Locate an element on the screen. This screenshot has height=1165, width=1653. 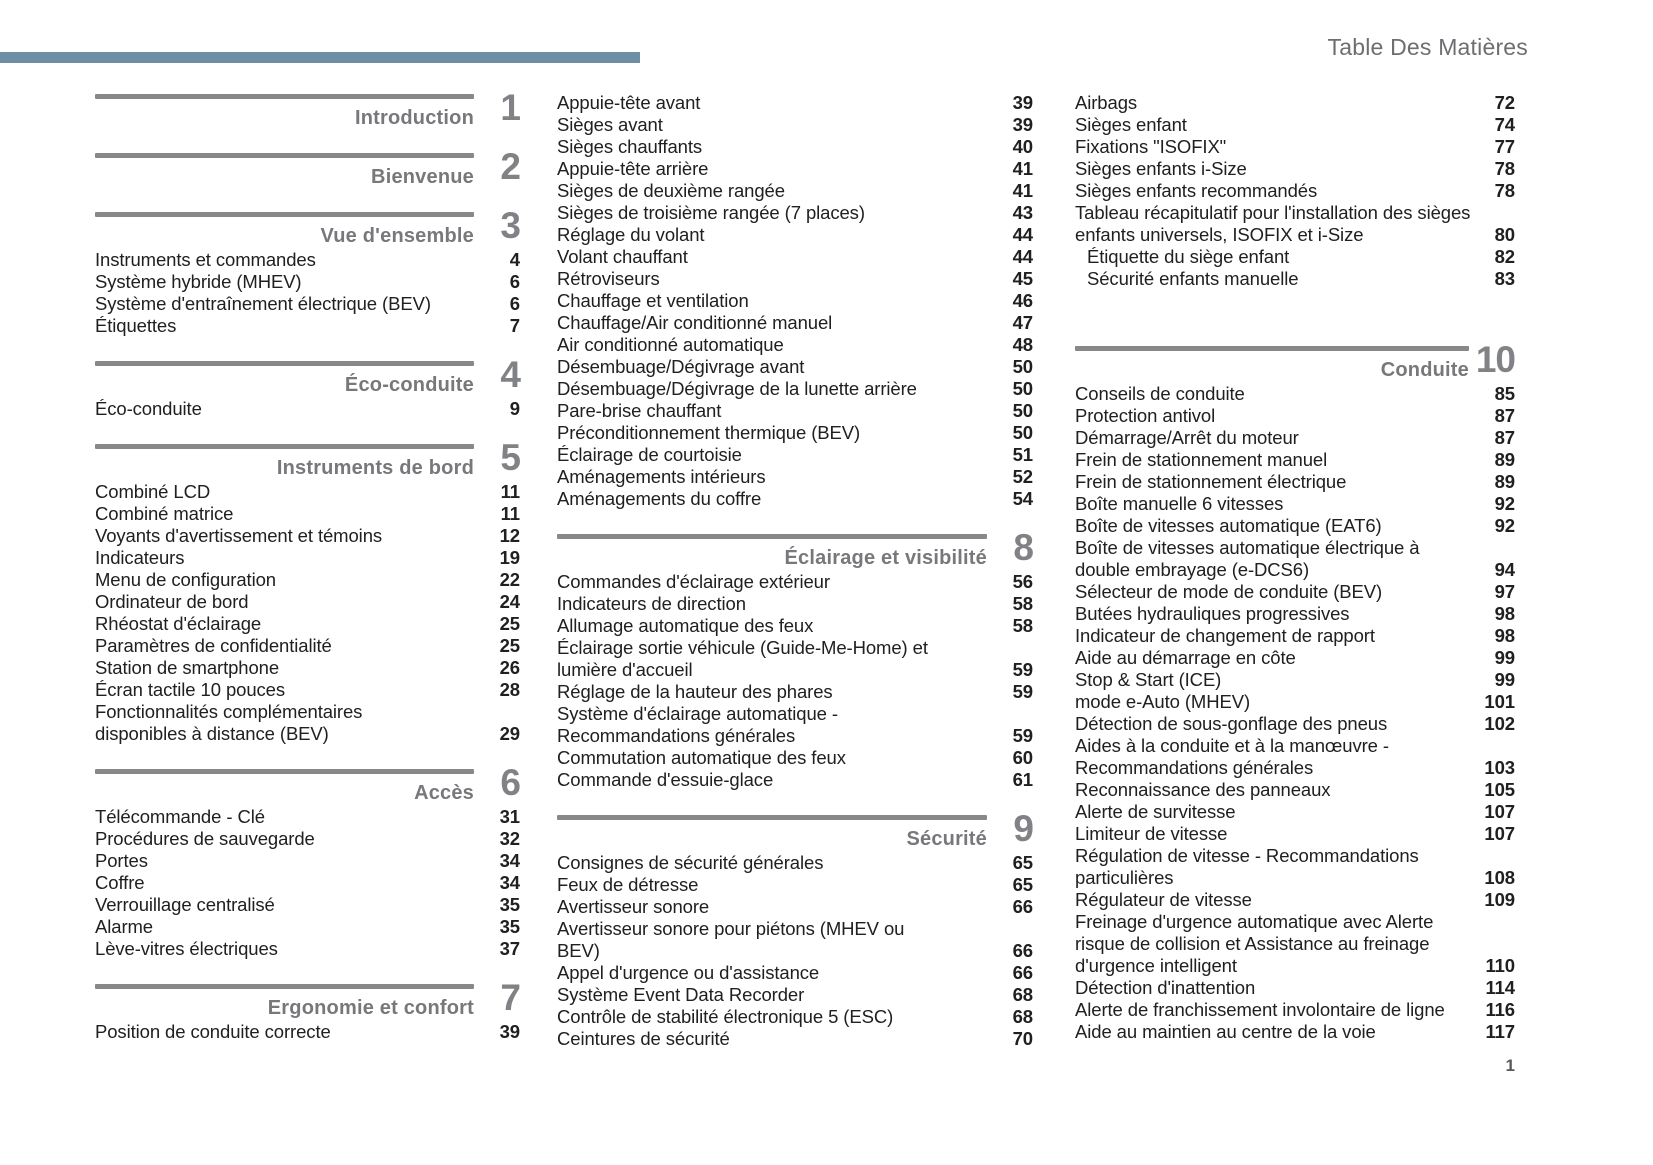
toc-item: Indicateur de changement de rapport 98 is located at coordinates (1295, 636).